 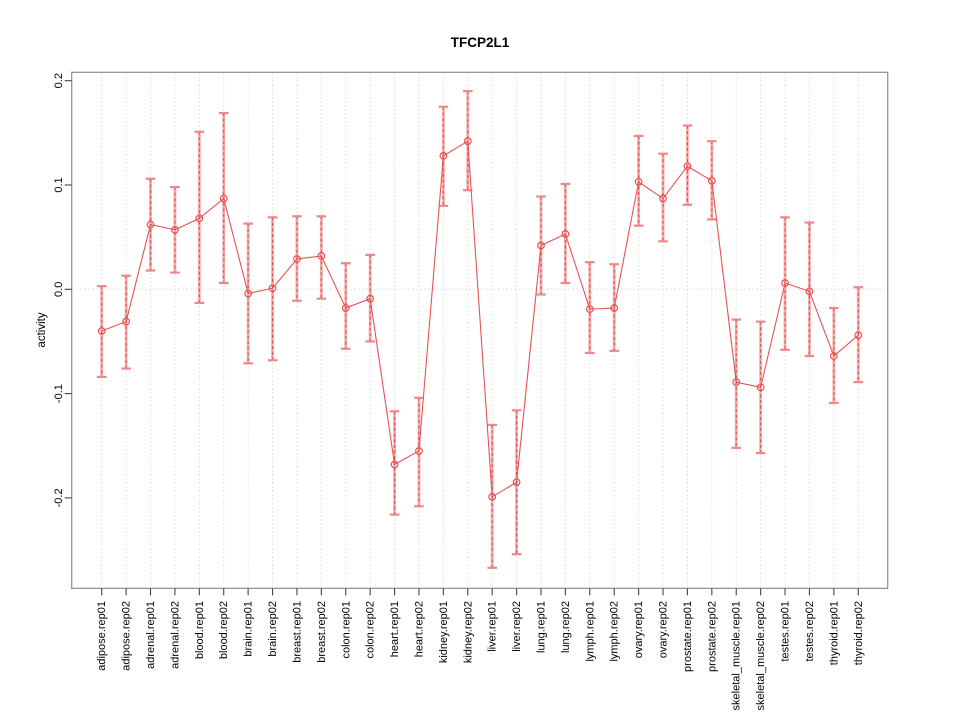 I want to click on x-tick-label: kidney.rep01, so click(x=444, y=632).